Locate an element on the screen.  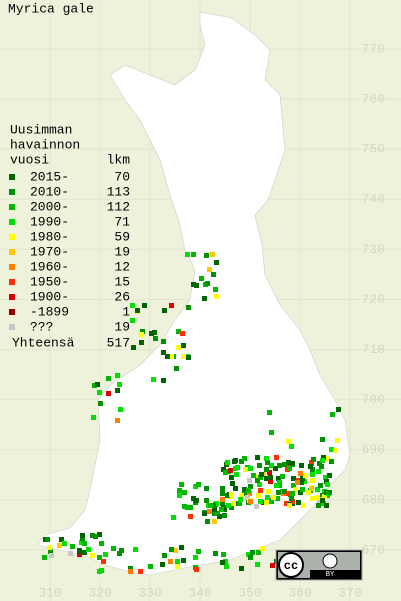
x-tick-label: 340 is located at coordinates (199, 592).